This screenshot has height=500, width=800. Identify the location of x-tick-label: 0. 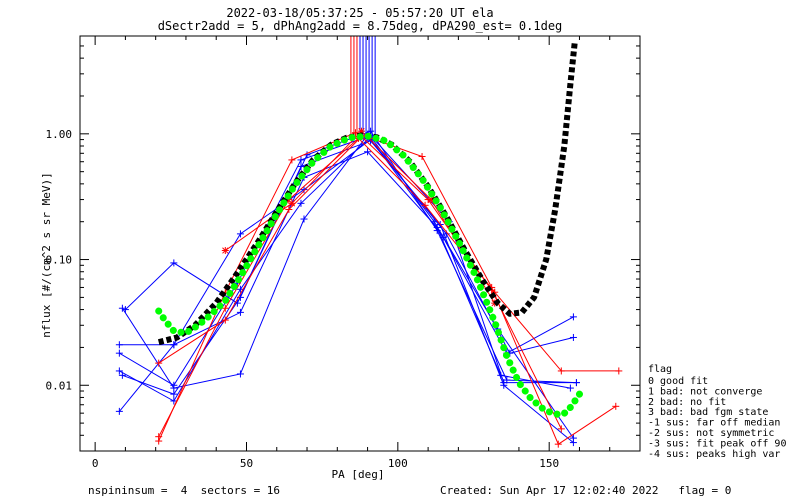
(95, 463).